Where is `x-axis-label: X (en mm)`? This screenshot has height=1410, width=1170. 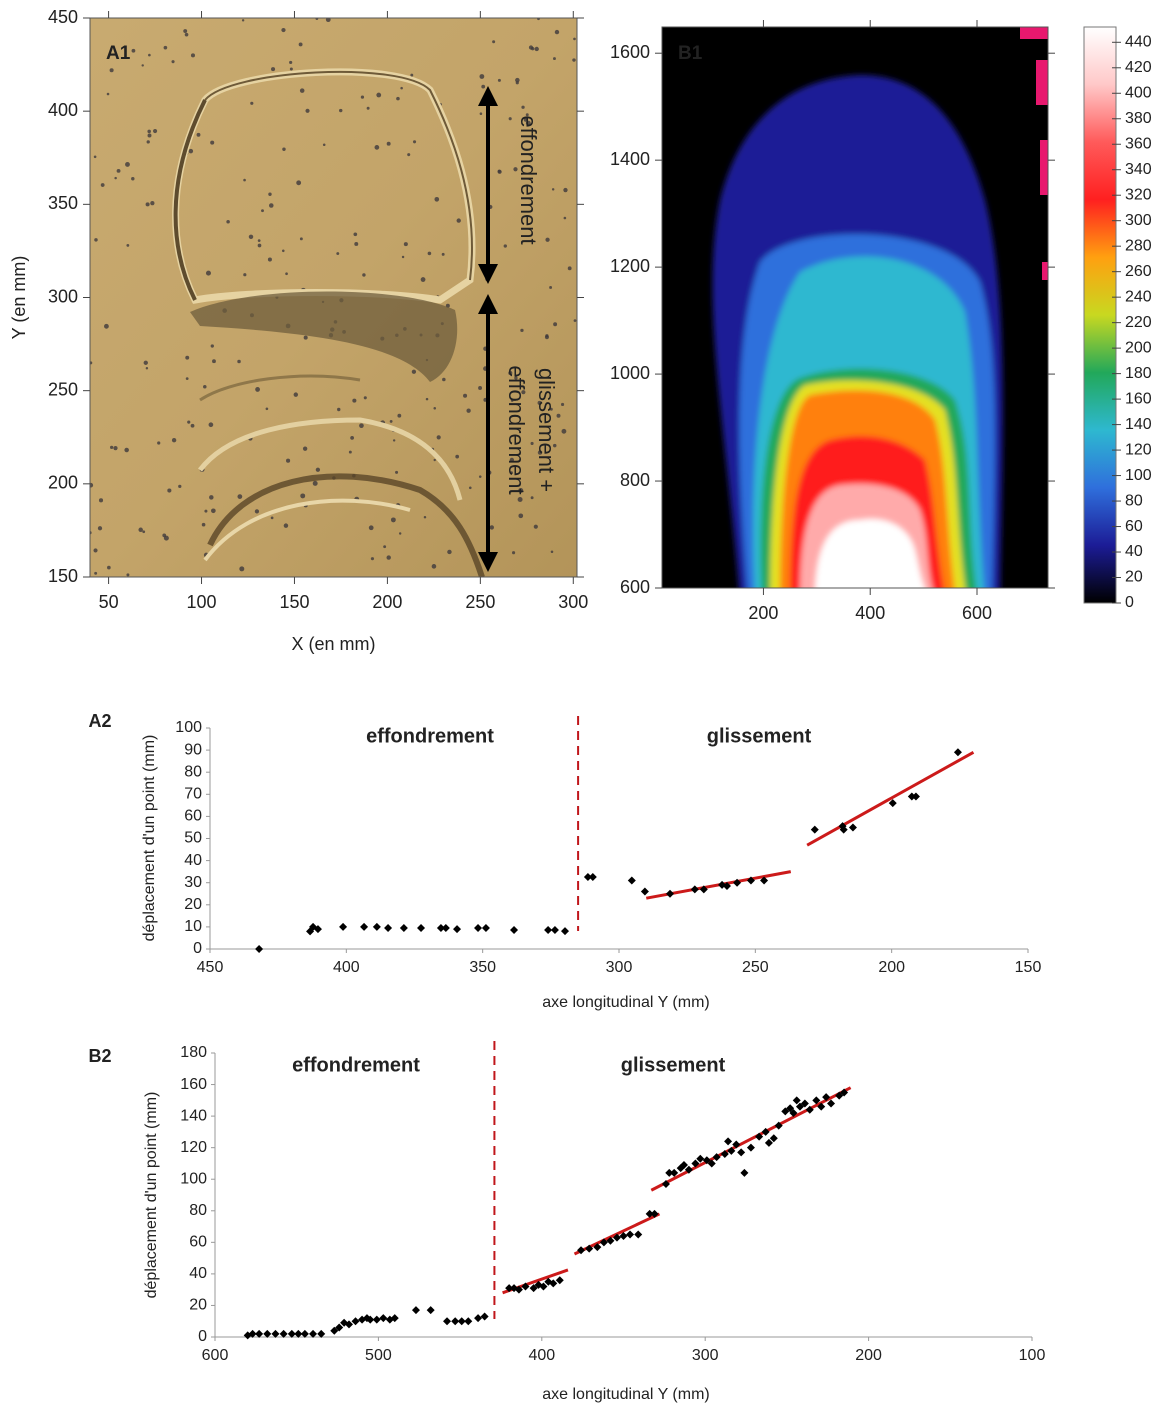
x-axis-label: X (en mm) is located at coordinates (333, 644).